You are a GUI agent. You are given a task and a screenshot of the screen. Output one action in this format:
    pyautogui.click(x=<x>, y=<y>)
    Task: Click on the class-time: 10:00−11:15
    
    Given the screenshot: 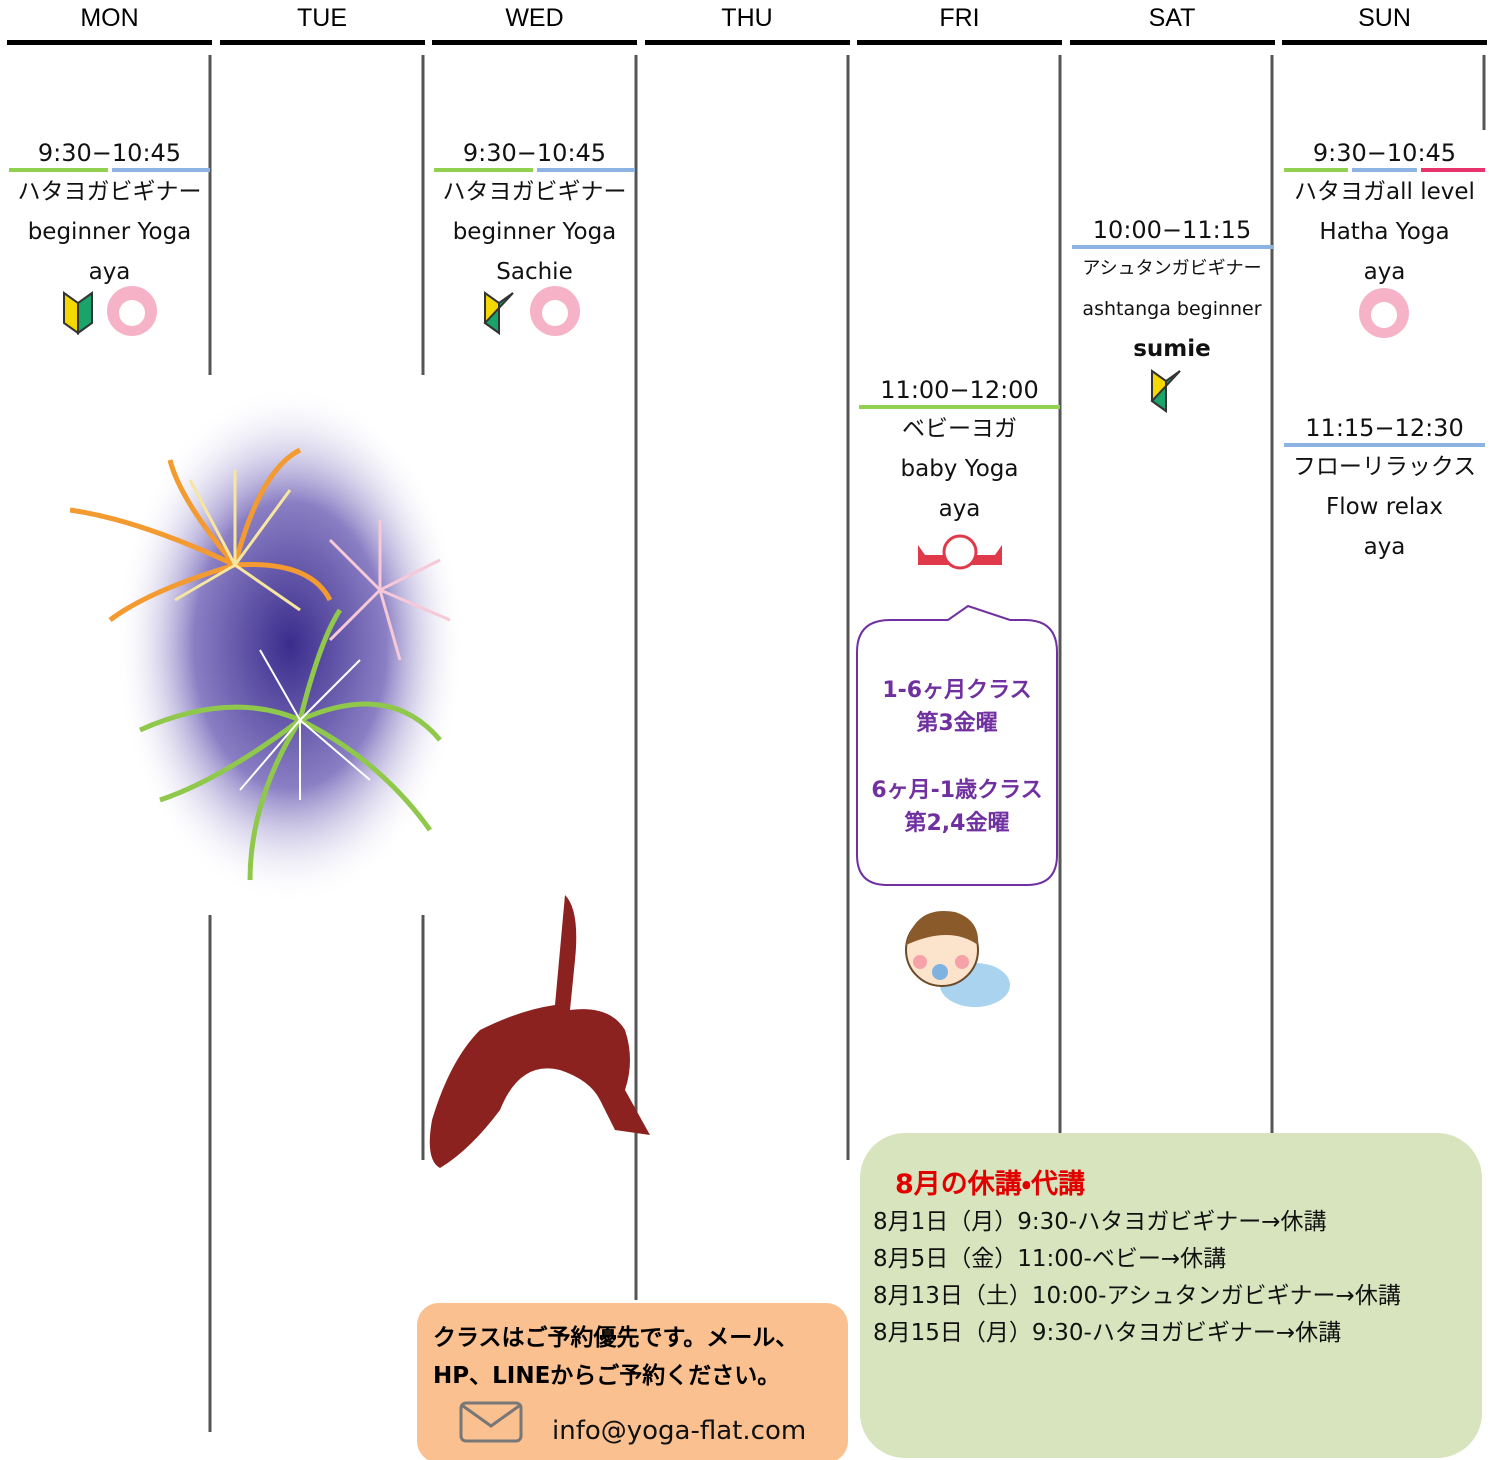 What is the action you would take?
    pyautogui.click(x=1172, y=230)
    